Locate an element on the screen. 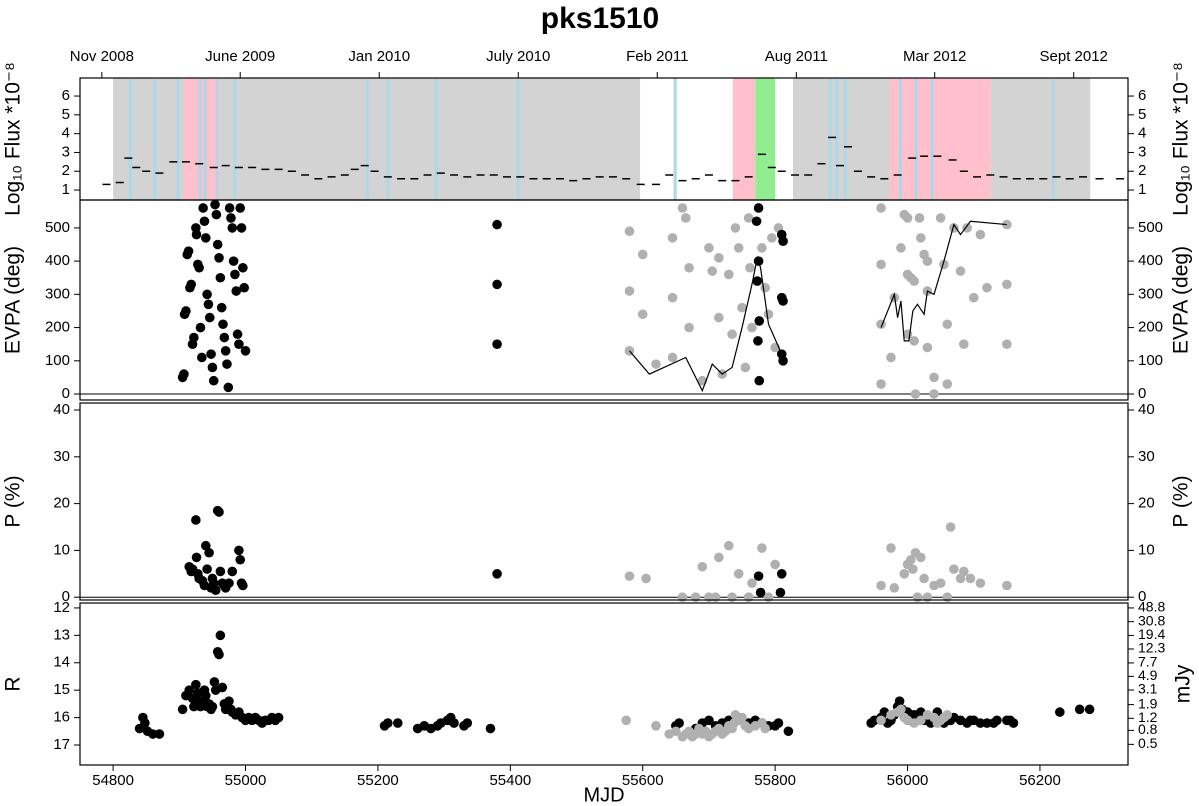 The width and height of the screenshot is (1199, 806). y-tick-label-right: 10 is located at coordinates (1146, 549).